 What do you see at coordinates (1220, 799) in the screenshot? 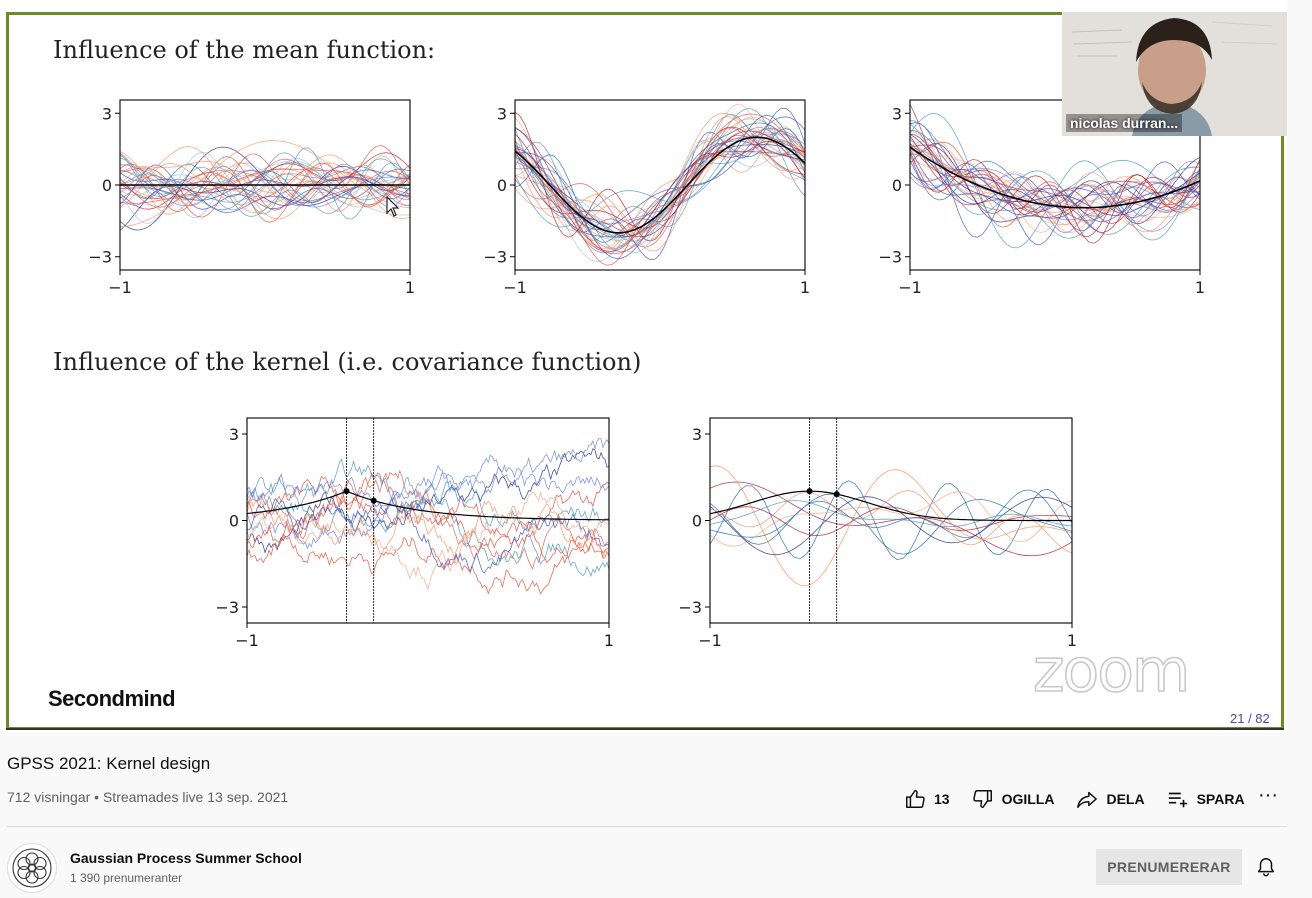
I see `save-label: SPARA` at bounding box center [1220, 799].